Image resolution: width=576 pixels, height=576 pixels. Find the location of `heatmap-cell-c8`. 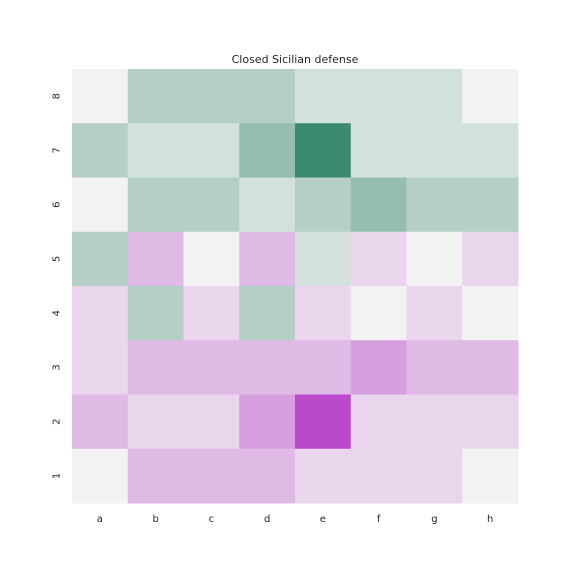

heatmap-cell-c8 is located at coordinates (211, 96).